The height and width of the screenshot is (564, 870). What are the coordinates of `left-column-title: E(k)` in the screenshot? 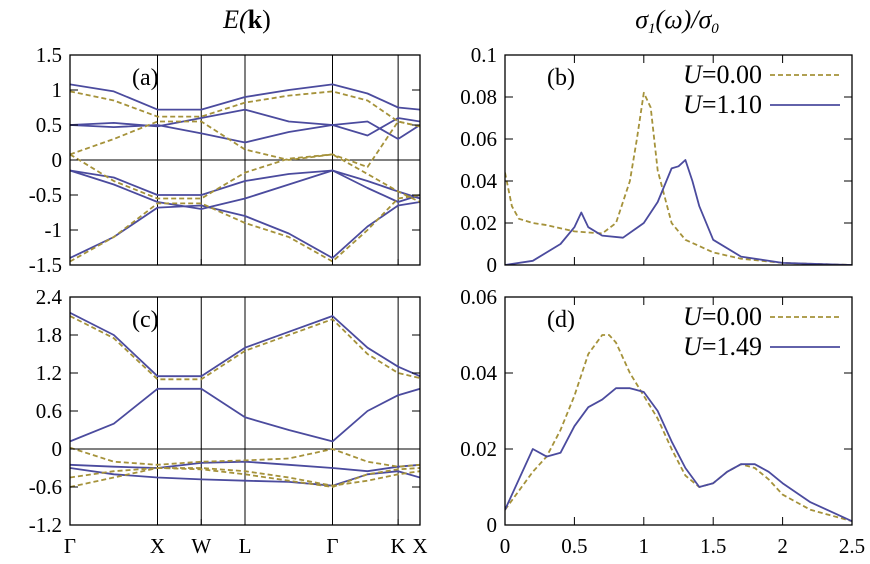 It's located at (246, 19).